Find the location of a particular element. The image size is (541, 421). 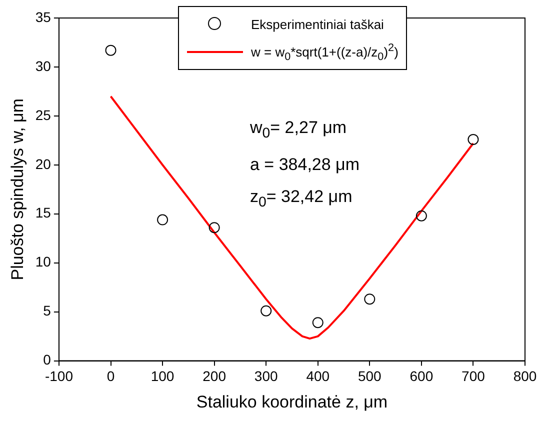

x-tick-label: 300 is located at coordinates (266, 376).